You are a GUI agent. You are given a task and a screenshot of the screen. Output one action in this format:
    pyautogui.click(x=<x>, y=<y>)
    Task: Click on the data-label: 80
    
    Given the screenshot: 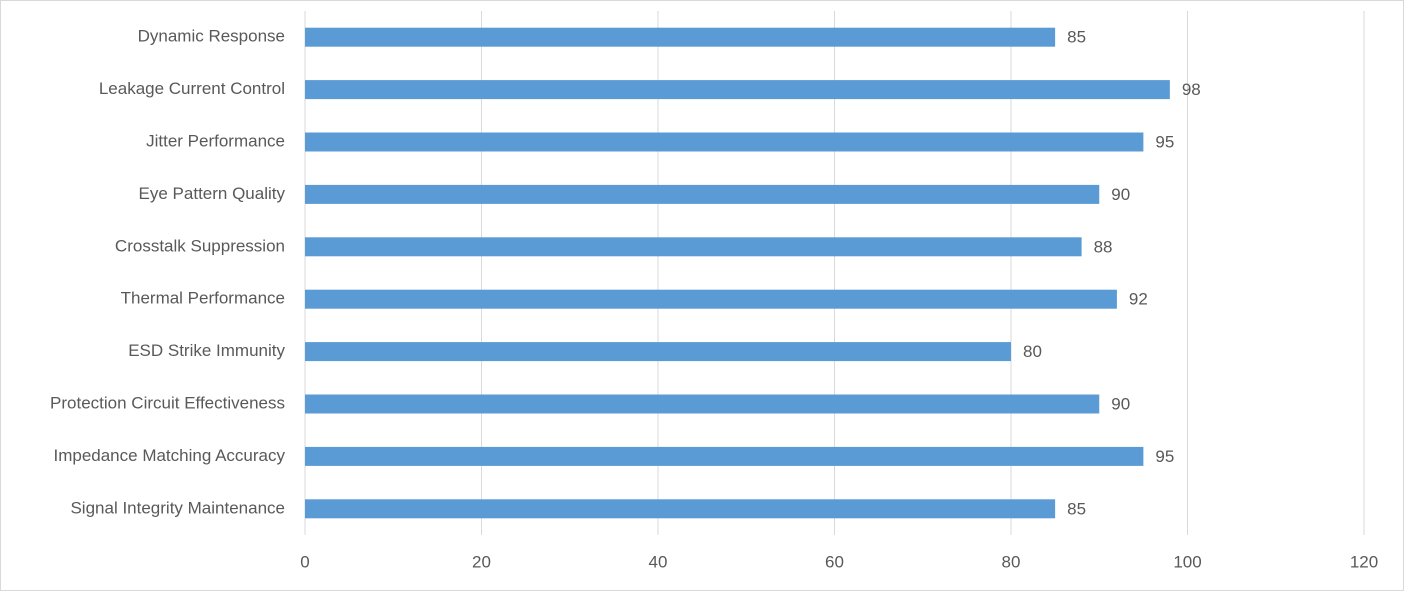 What is the action you would take?
    pyautogui.click(x=1032, y=351)
    